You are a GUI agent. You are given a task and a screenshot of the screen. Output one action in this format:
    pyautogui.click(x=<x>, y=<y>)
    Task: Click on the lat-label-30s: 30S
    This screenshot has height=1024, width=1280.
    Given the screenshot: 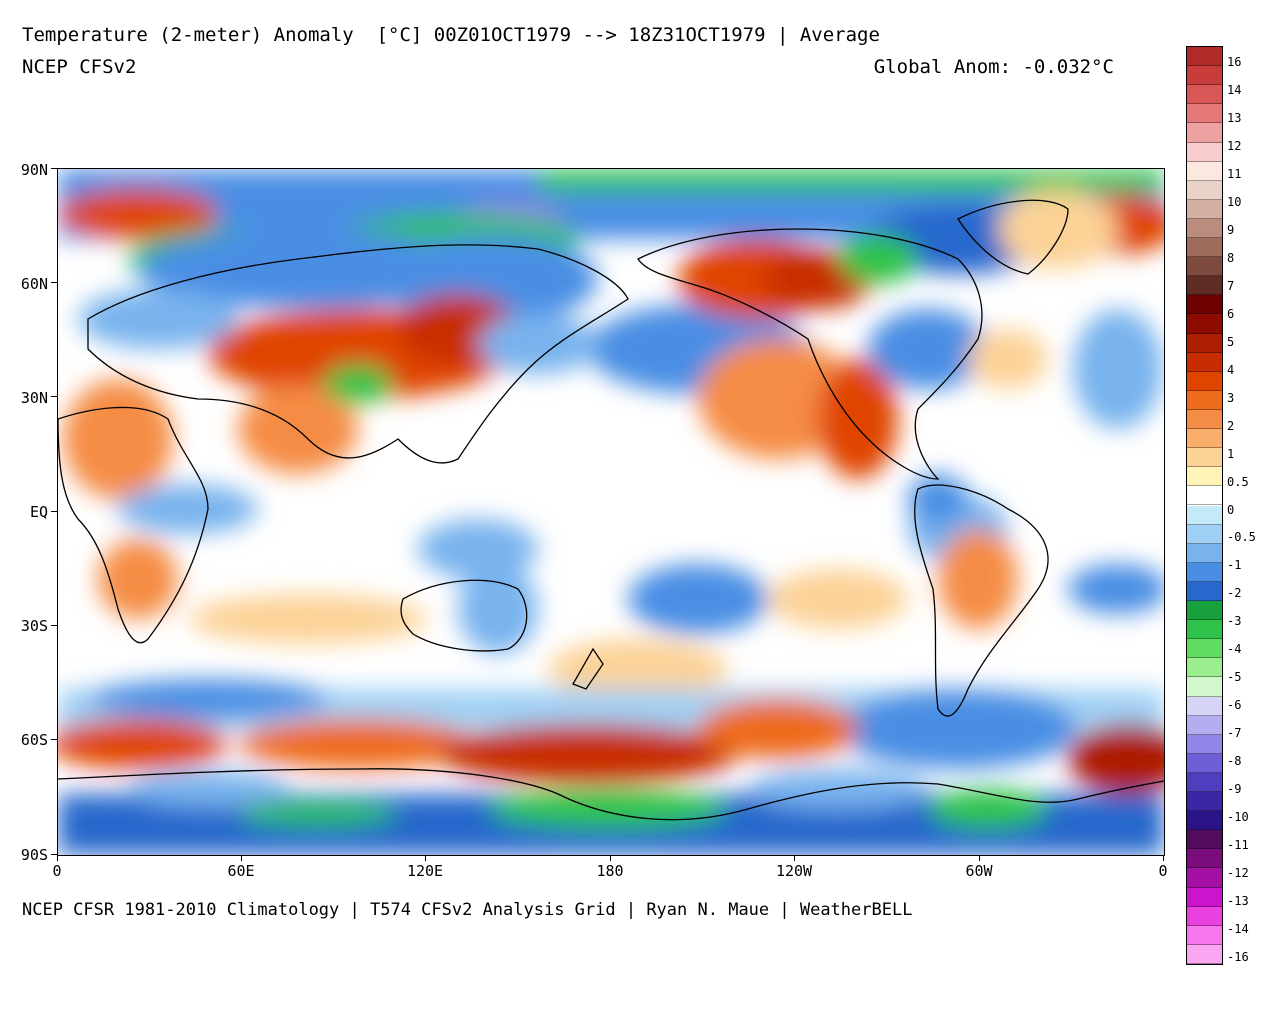 What is the action you would take?
    pyautogui.click(x=34, y=626)
    